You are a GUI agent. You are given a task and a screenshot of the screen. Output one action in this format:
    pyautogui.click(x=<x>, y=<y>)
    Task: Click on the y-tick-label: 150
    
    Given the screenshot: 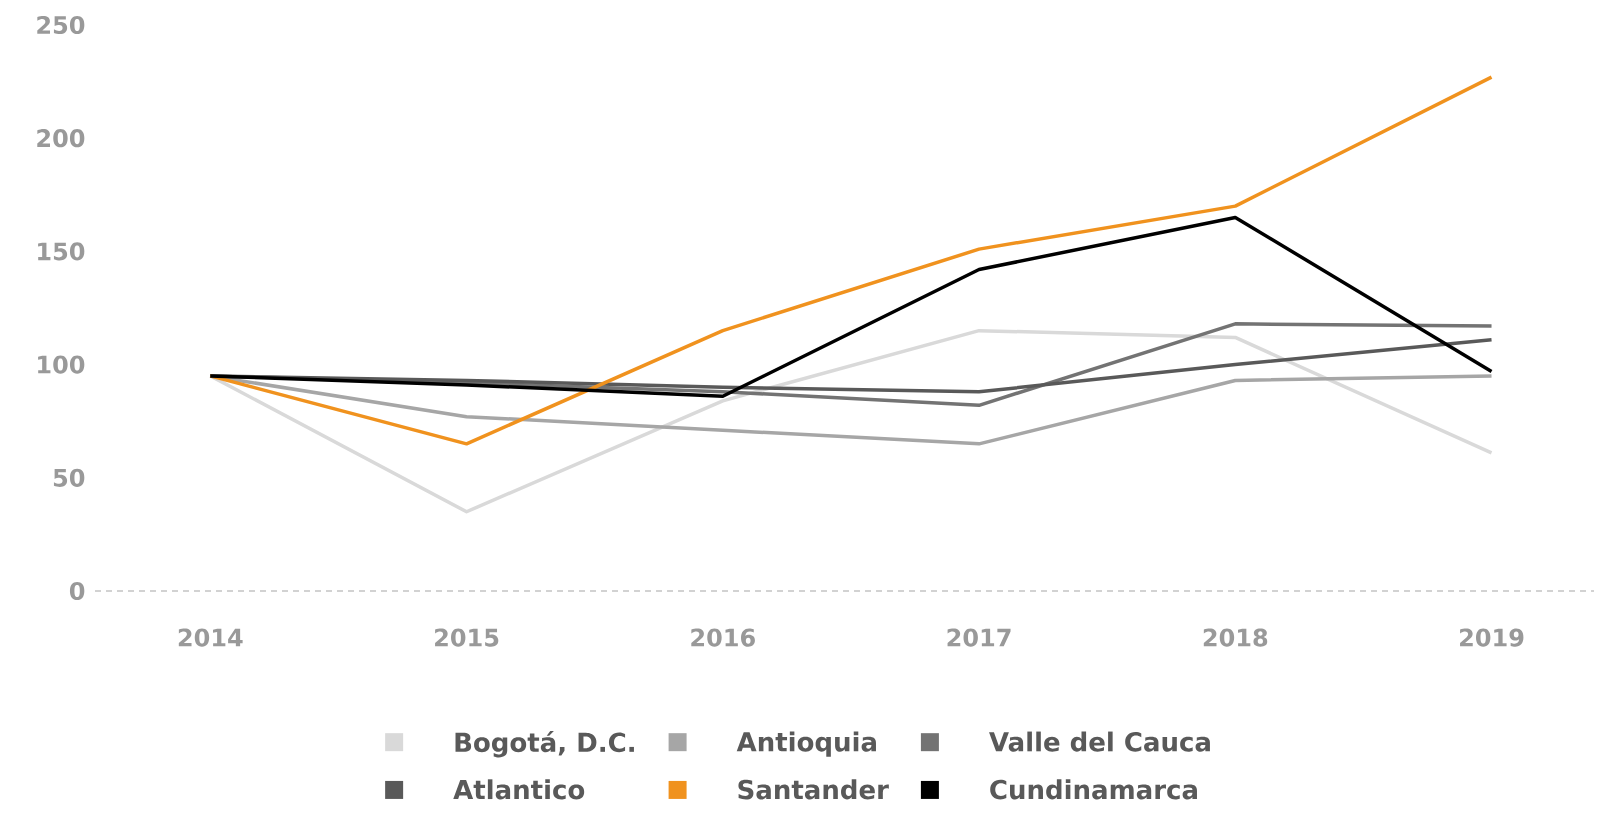 What is the action you would take?
    pyautogui.click(x=61, y=251)
    